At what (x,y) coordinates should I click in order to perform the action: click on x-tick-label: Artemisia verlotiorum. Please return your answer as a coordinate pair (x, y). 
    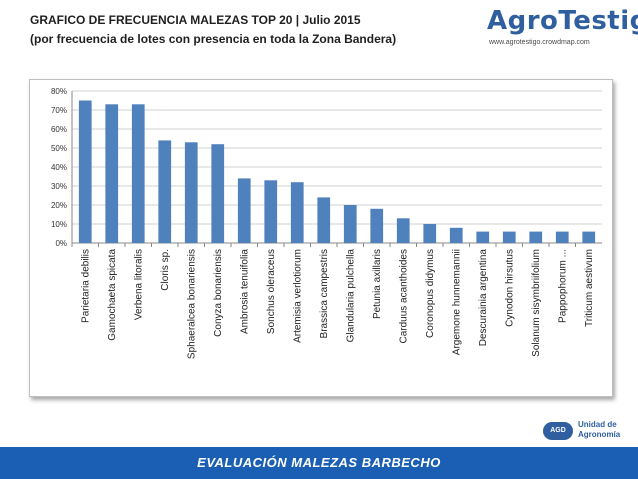
    Looking at the image, I should click on (297, 296).